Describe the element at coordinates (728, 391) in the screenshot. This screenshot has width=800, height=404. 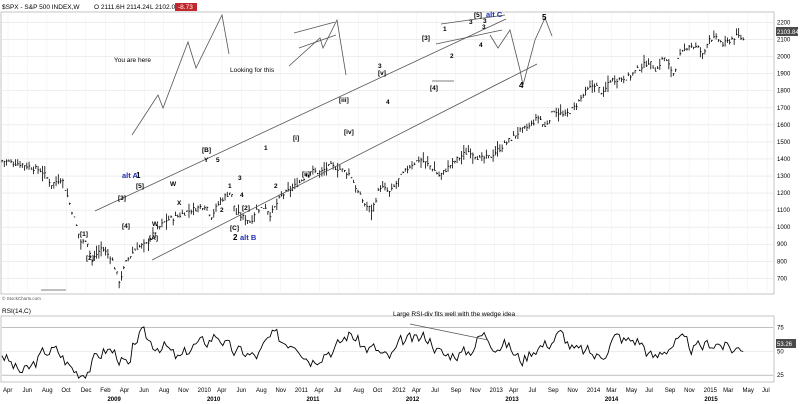
I see `x-tick-label: Mar` at that location.